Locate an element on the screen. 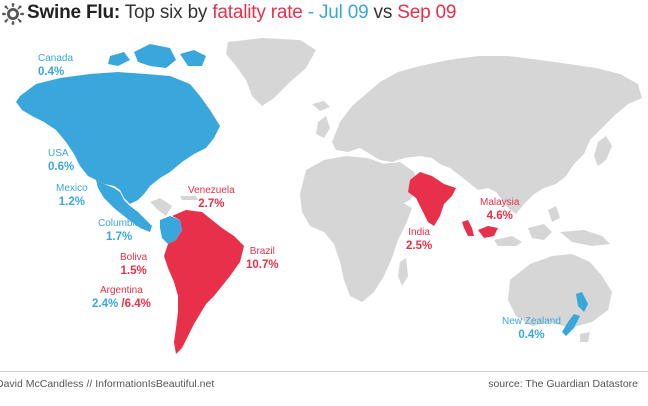 The height and width of the screenshot is (406, 648). new-zealand-jul is located at coordinates (575, 314).